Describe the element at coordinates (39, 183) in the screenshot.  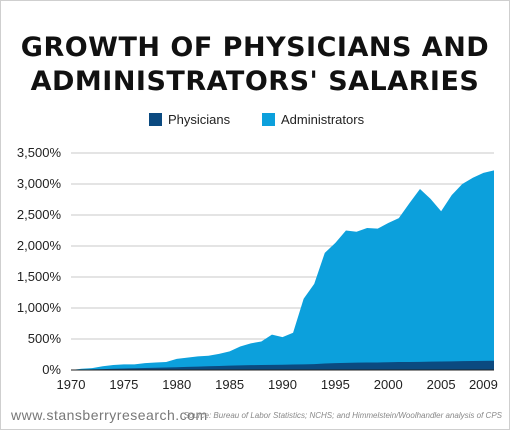
I see `y-tick-label: 3,000%` at that location.